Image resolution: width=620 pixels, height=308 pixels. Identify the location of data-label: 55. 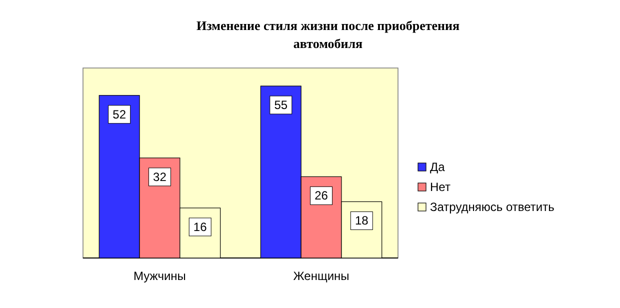
(281, 105).